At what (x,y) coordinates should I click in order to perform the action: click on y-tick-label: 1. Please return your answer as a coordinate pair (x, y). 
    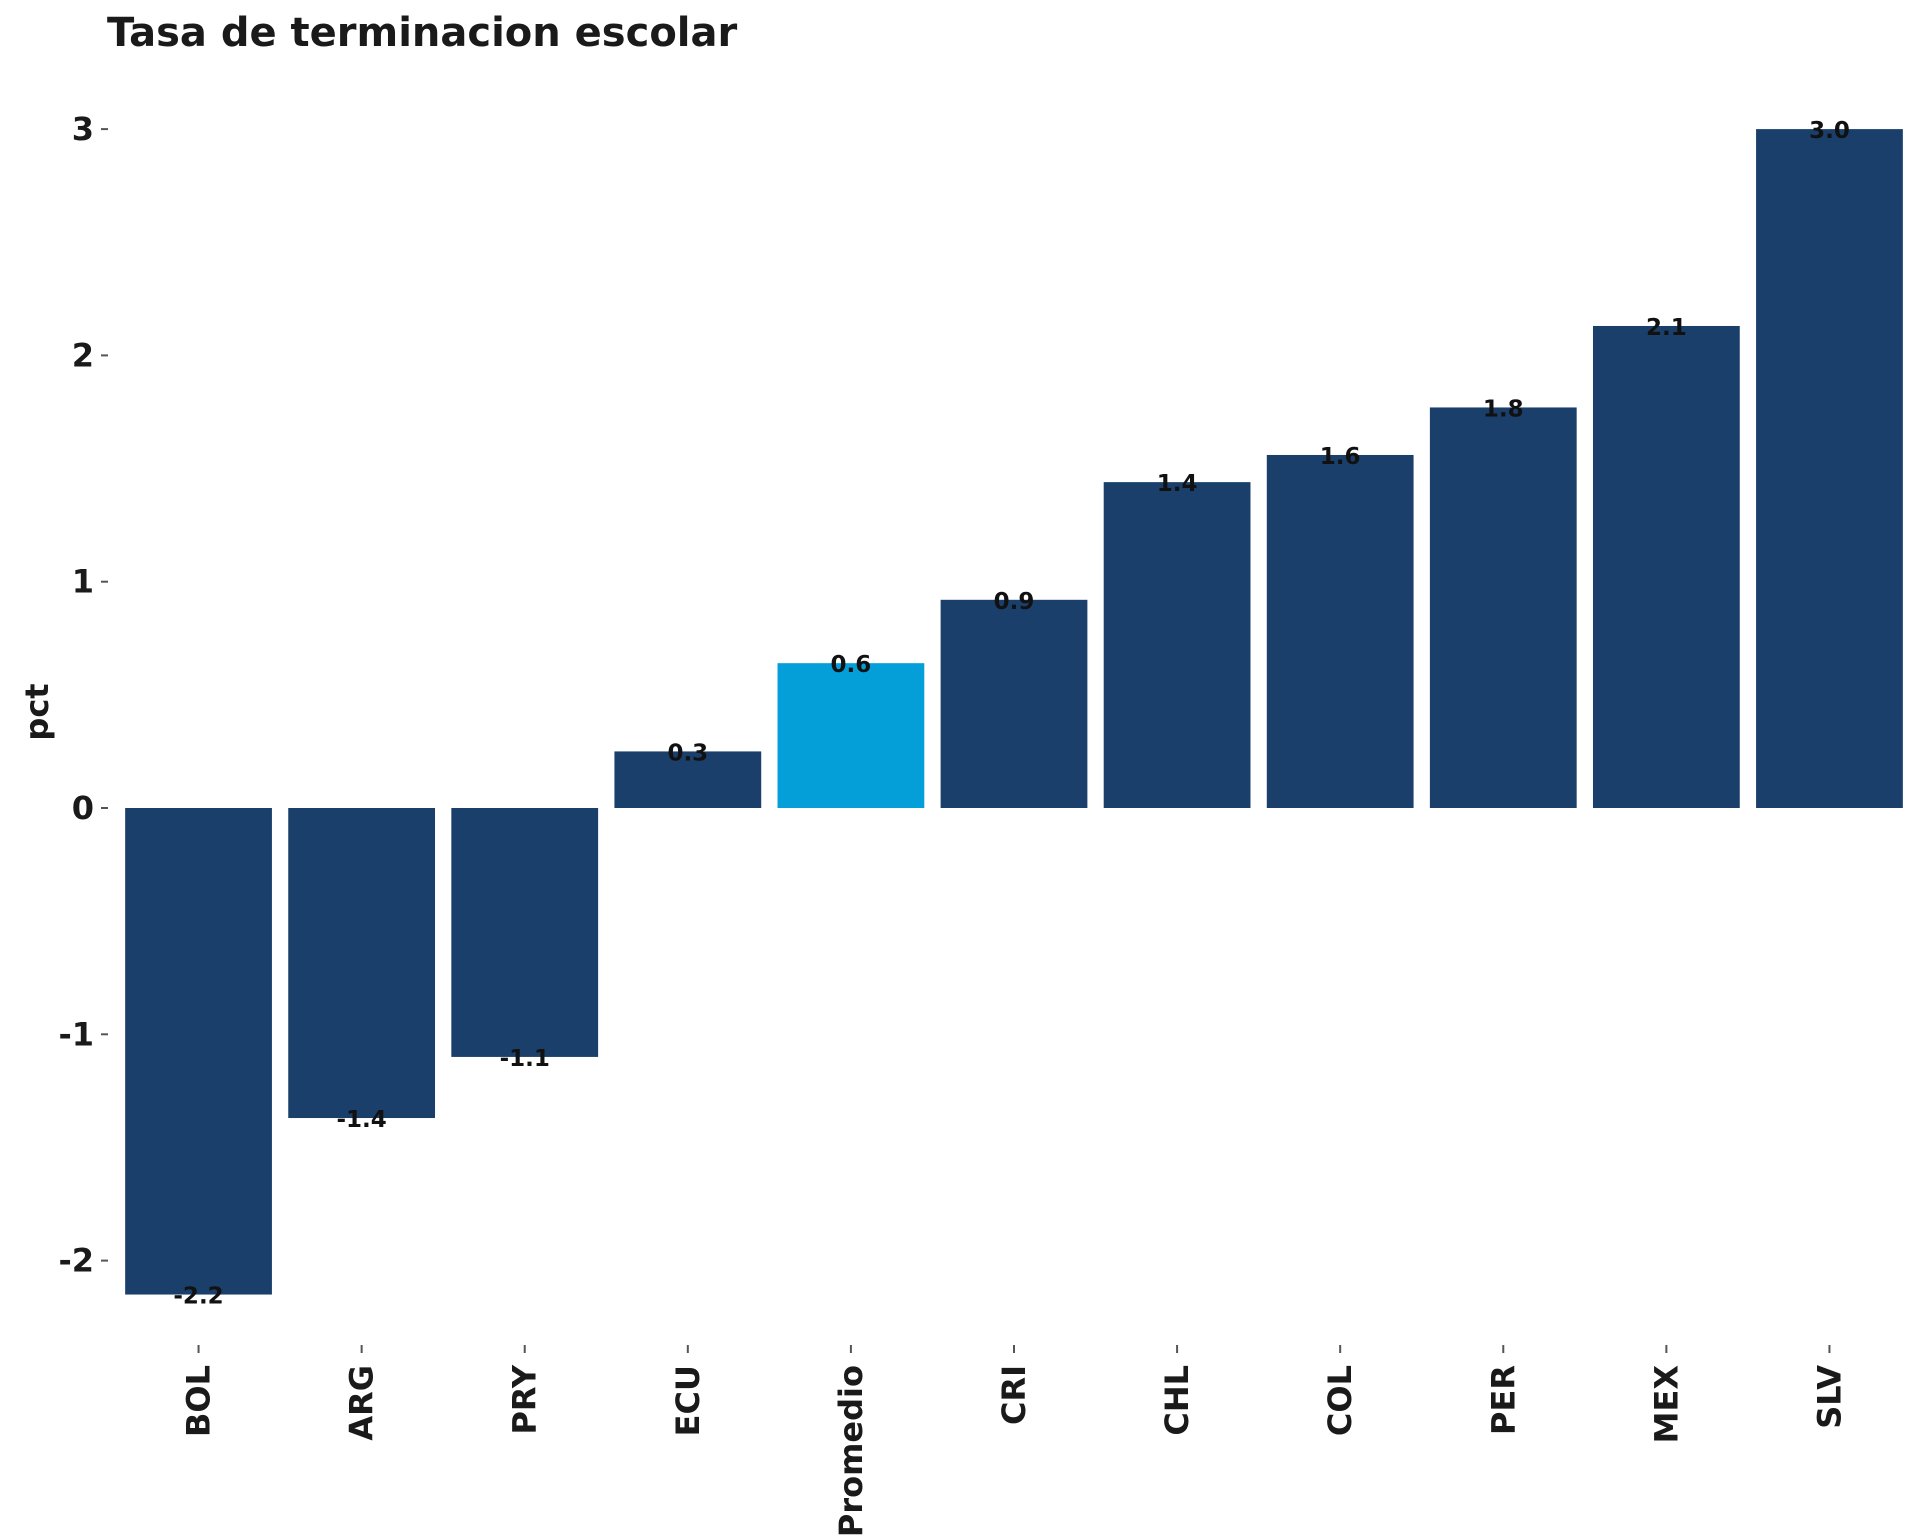
    Looking at the image, I should click on (83, 582).